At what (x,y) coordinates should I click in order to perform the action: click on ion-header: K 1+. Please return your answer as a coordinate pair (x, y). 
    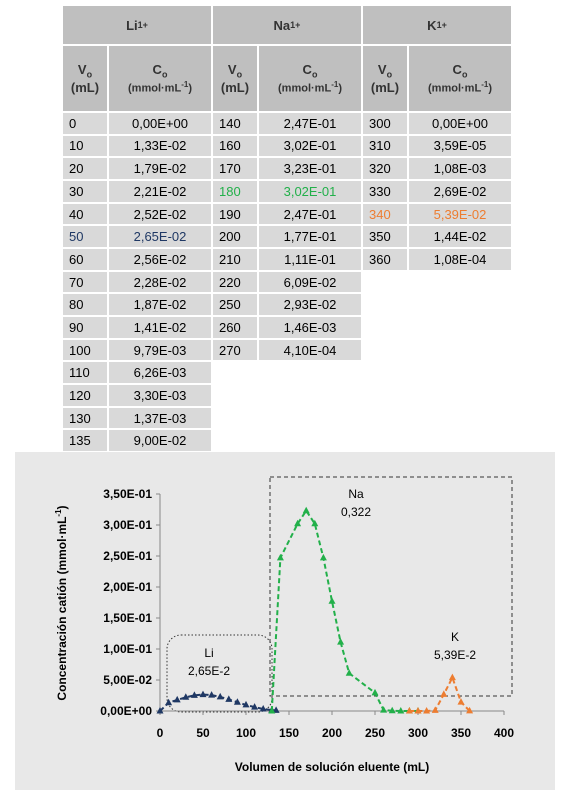
    Looking at the image, I should click on (437, 25).